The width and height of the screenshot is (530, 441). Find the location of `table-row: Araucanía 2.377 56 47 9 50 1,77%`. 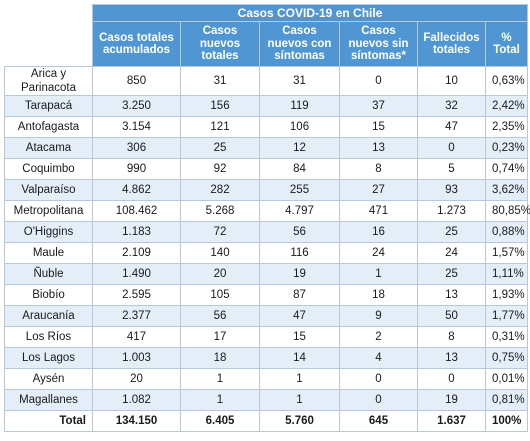

table-row: Araucanía 2.377 56 47 9 50 1,77% is located at coordinates (266, 316).